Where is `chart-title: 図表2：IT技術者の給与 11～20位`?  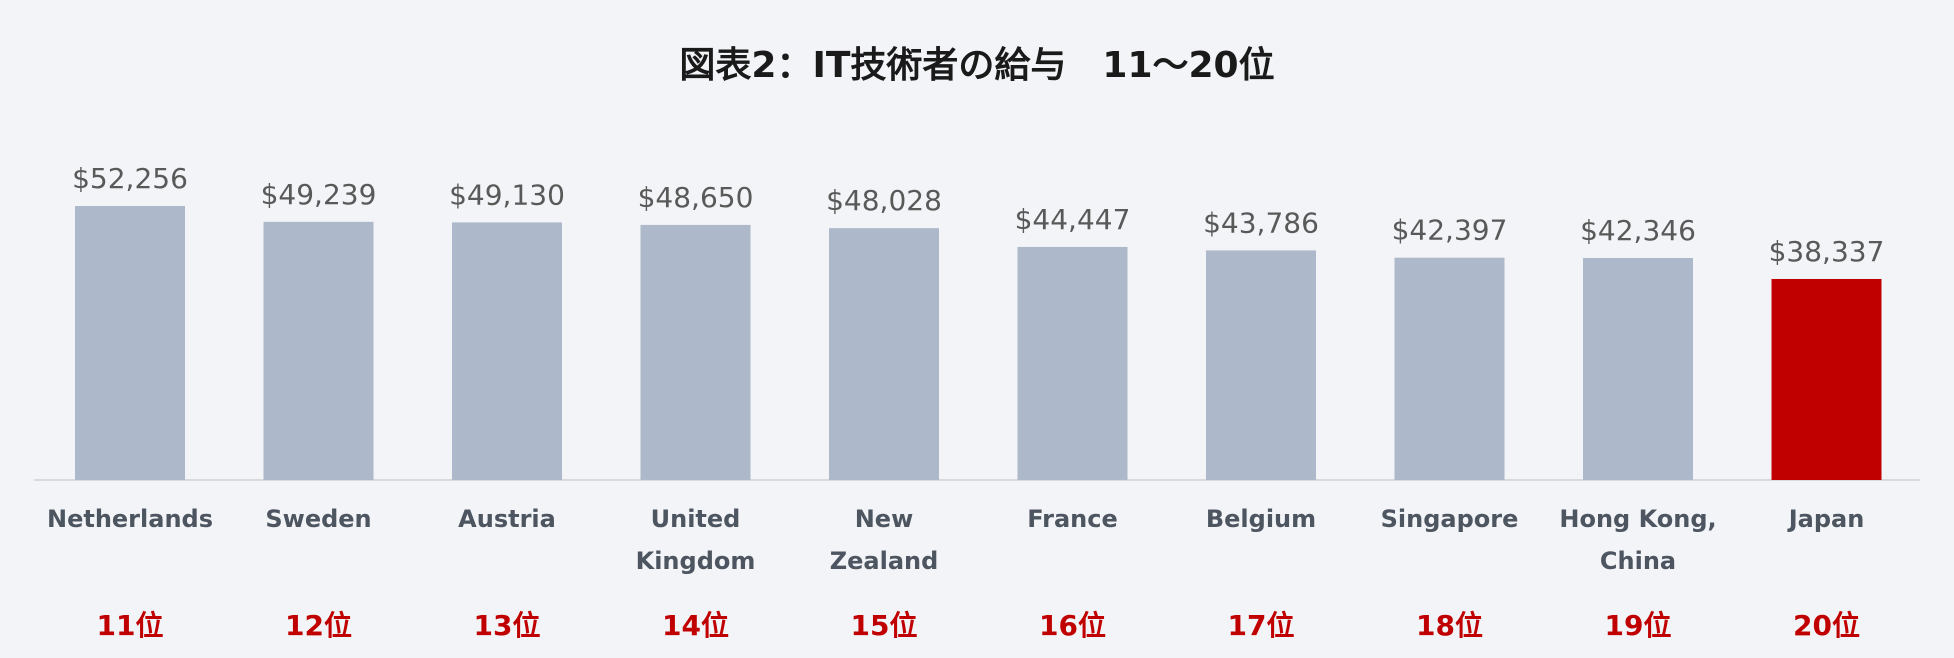 chart-title: 図表2：IT技術者の給与 11～20位 is located at coordinates (977, 65).